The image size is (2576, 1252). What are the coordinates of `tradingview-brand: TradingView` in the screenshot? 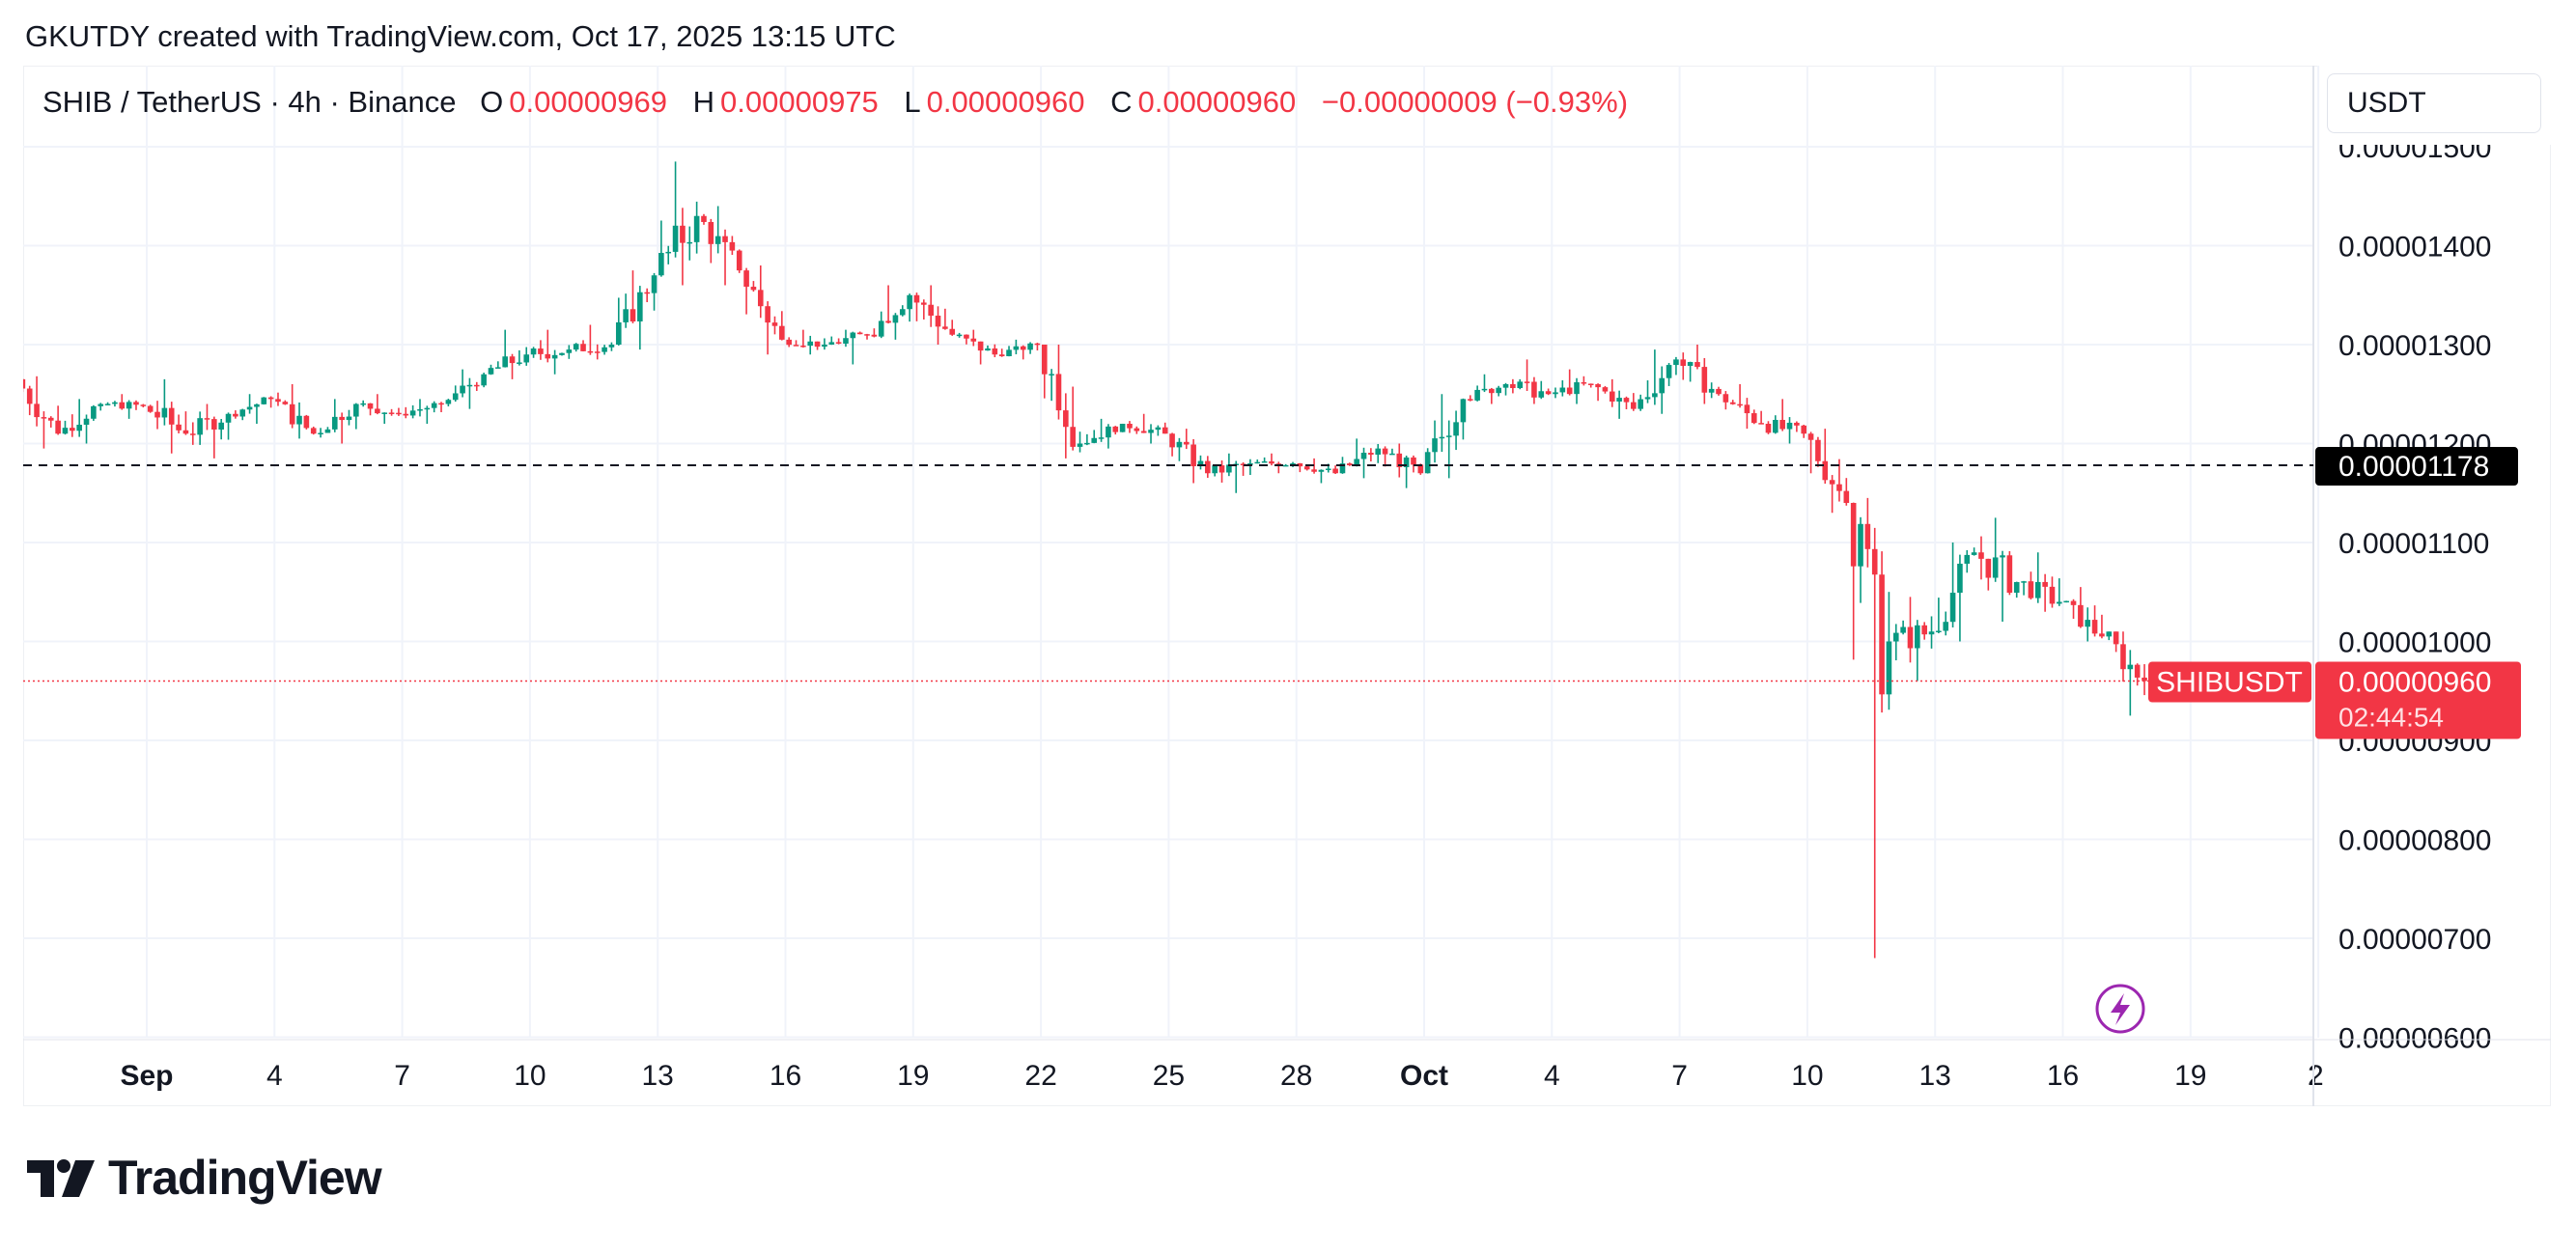 It's located at (204, 1178).